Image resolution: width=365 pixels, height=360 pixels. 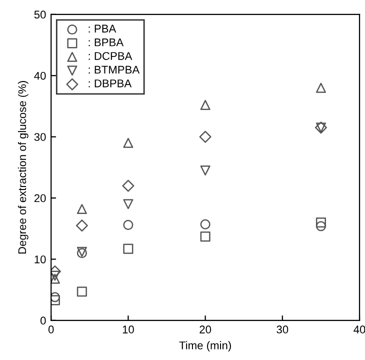 I want to click on y-tick-label: 30, so click(x=40, y=137).